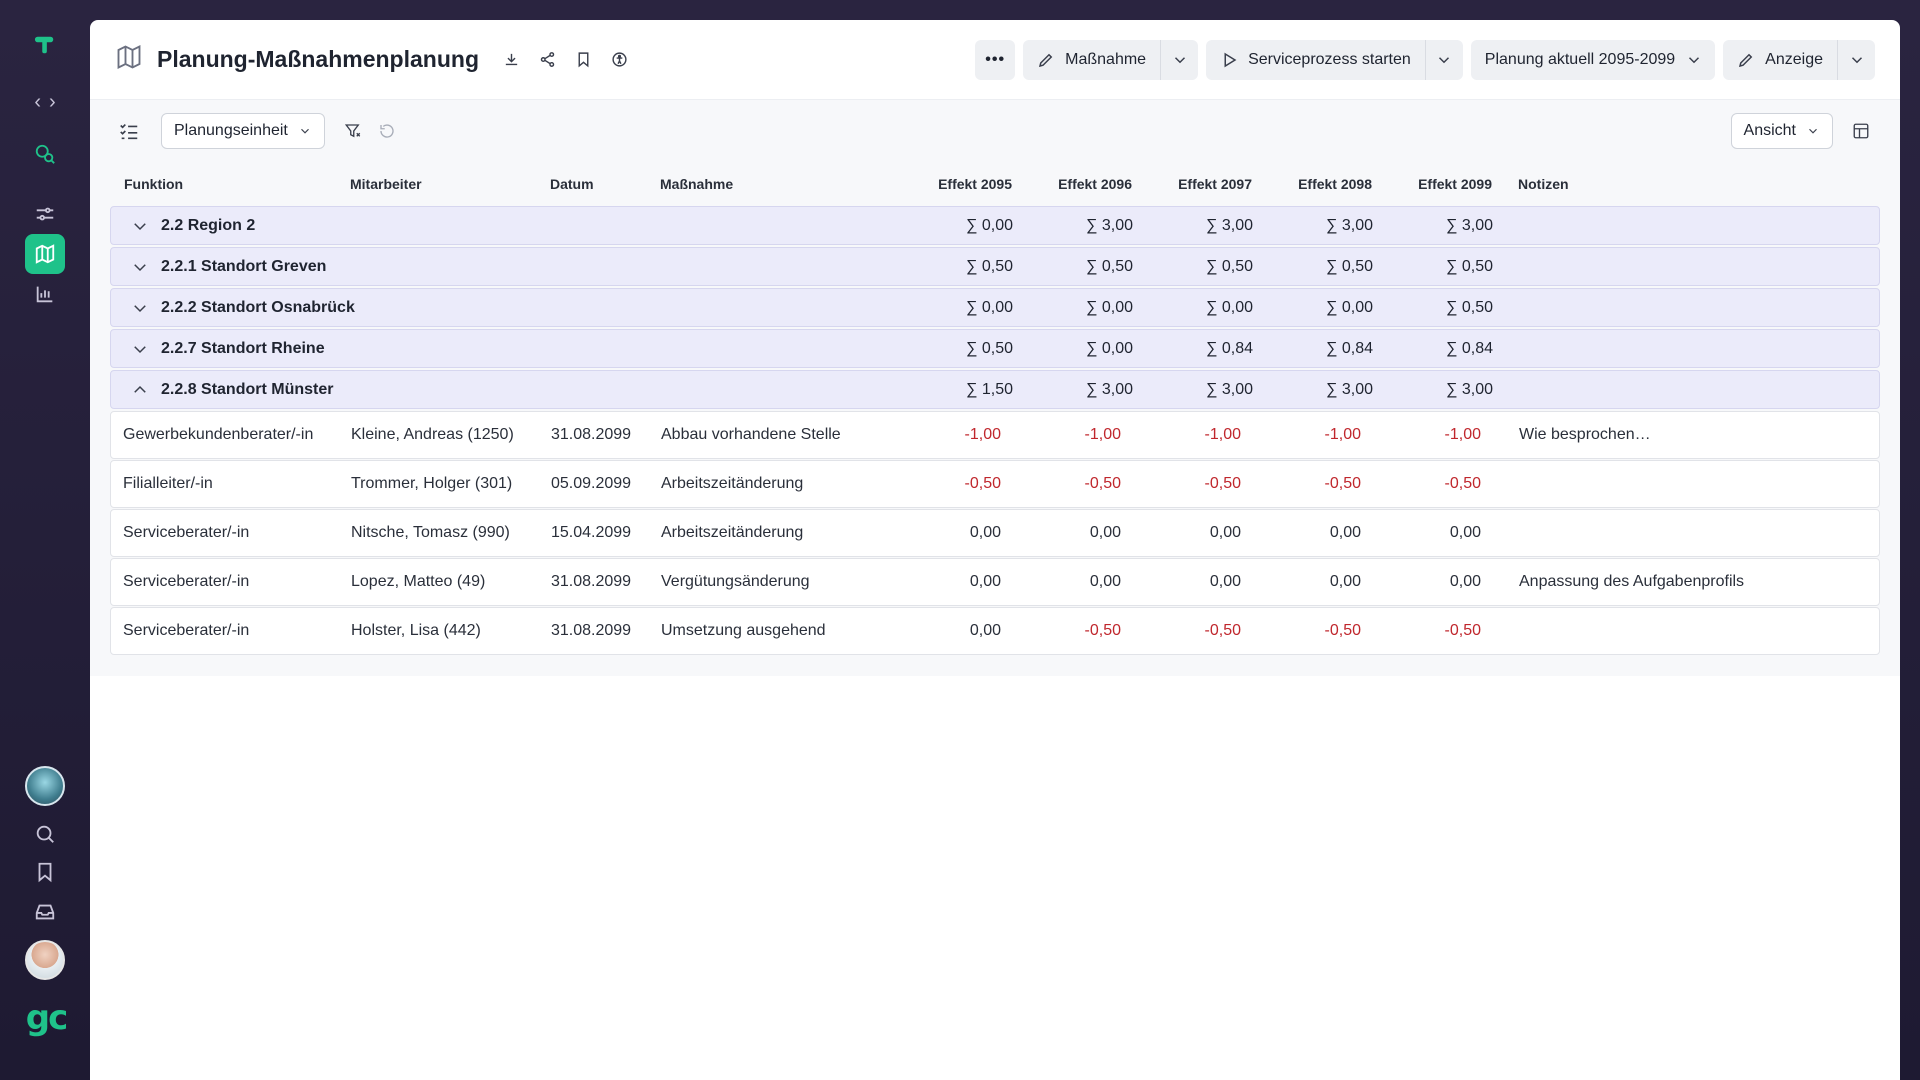 Image resolution: width=1920 pixels, height=1080 pixels. I want to click on layout-grid-icon, so click(1861, 131).